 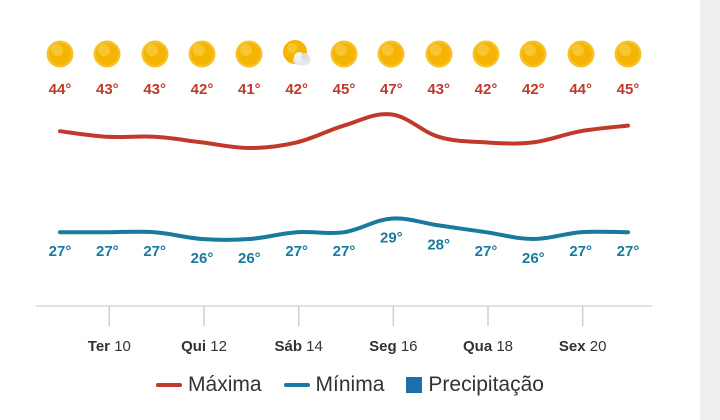 What do you see at coordinates (296, 385) in the screenshot?
I see `legend-min-swatch` at bounding box center [296, 385].